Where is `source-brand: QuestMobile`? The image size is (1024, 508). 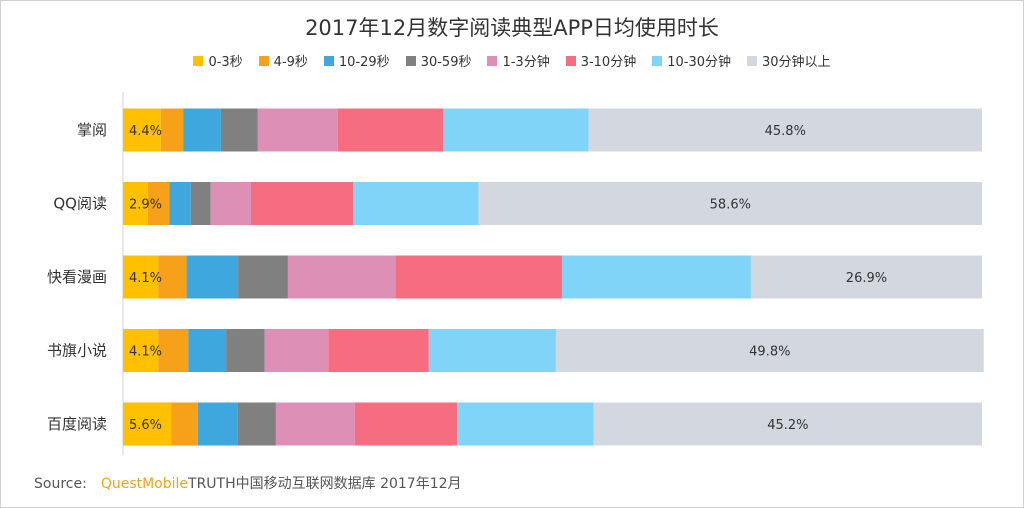
source-brand: QuestMobile is located at coordinates (144, 484).